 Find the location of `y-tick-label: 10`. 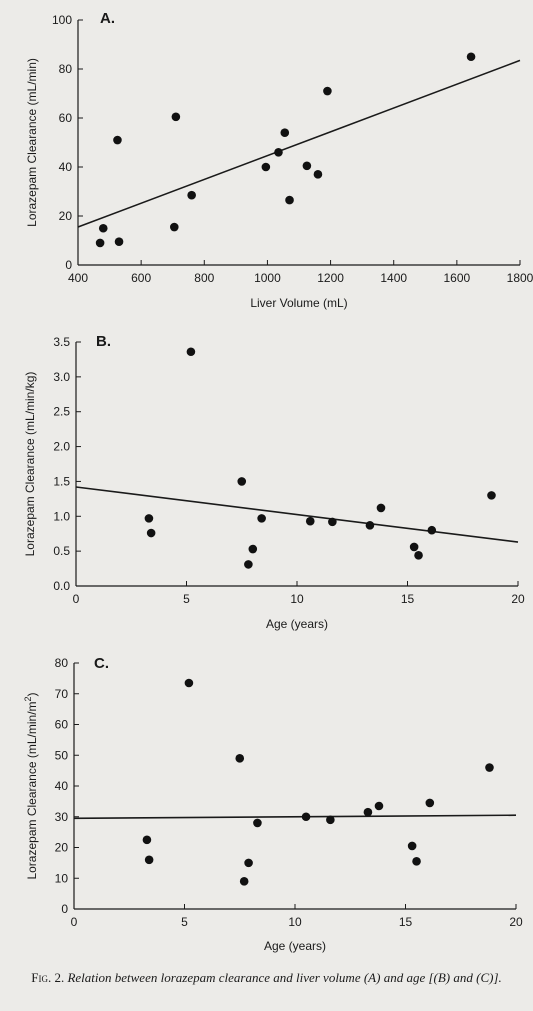

y-tick-label: 10 is located at coordinates (62, 878).